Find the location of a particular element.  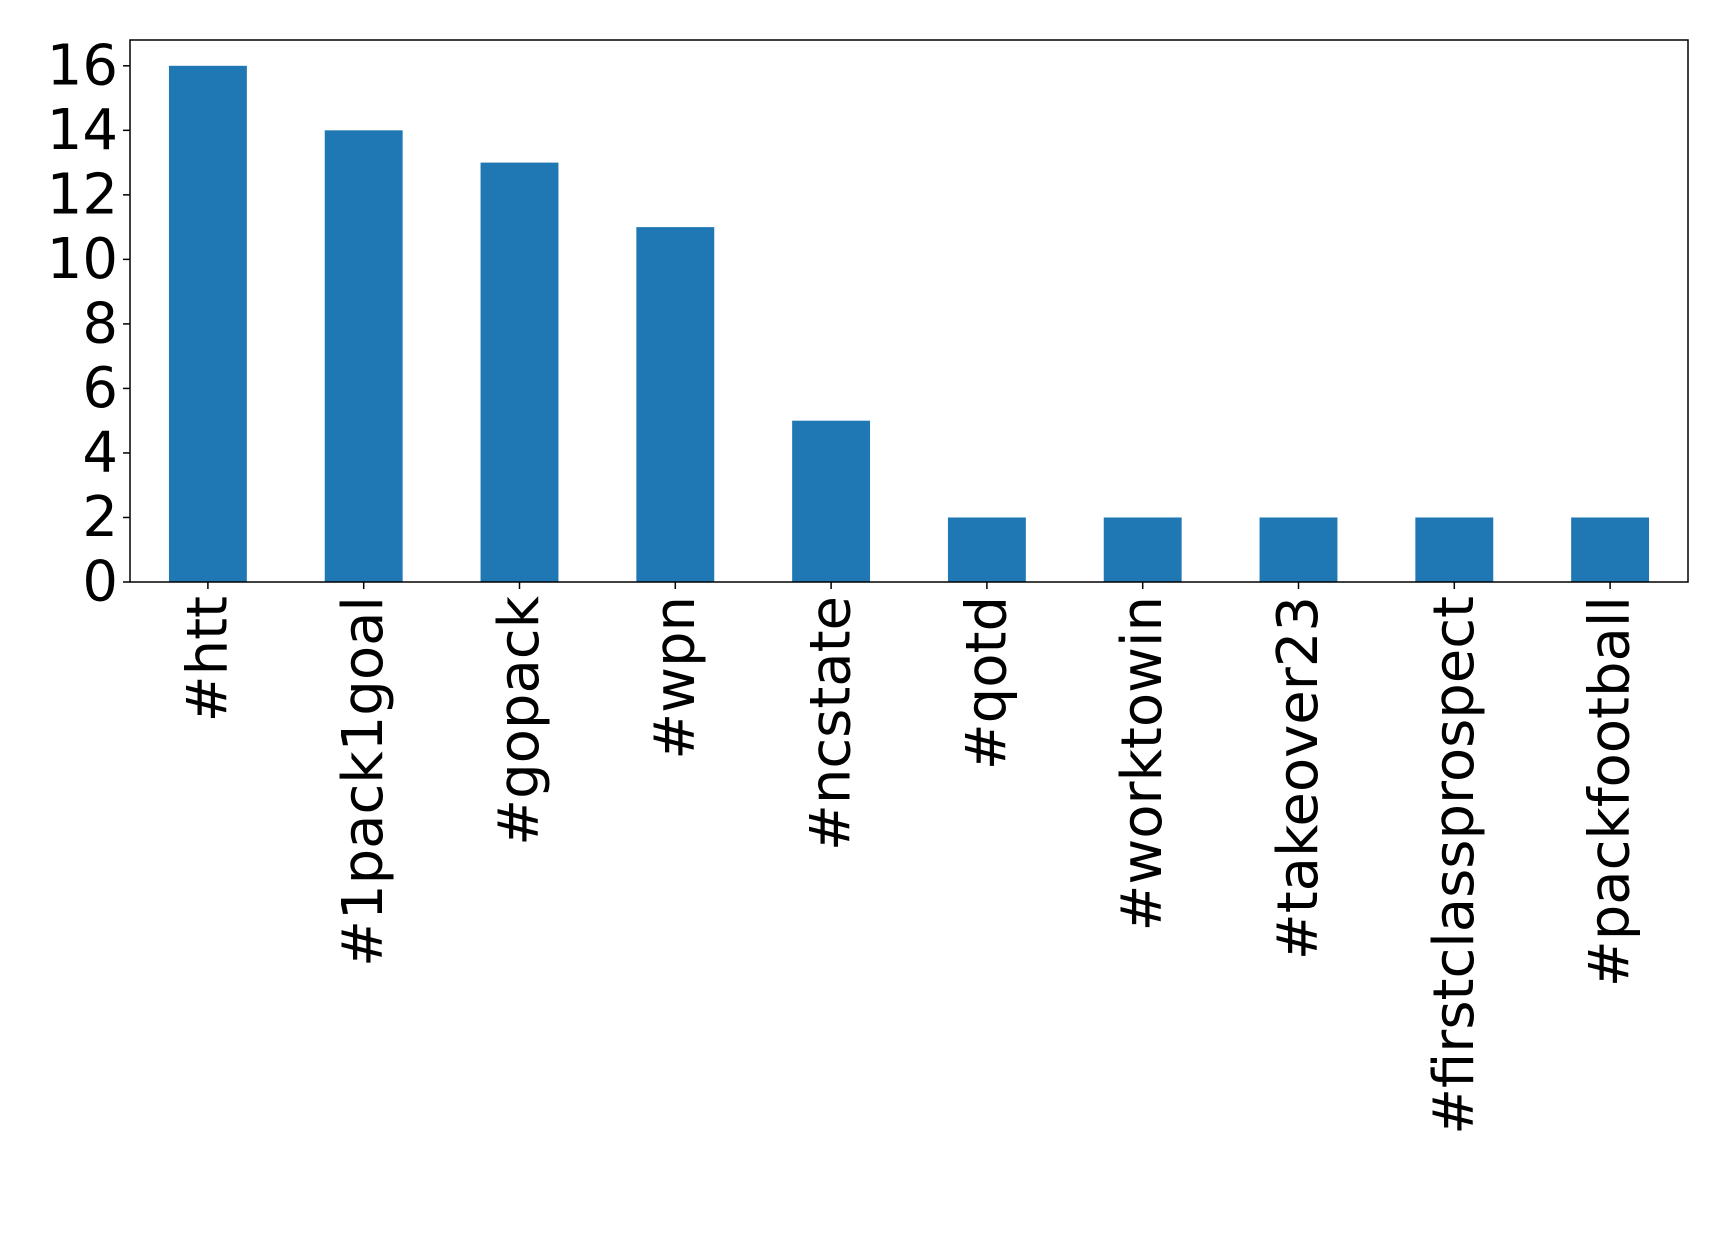

y-tick-label-7: 14 is located at coordinates (82, 130).